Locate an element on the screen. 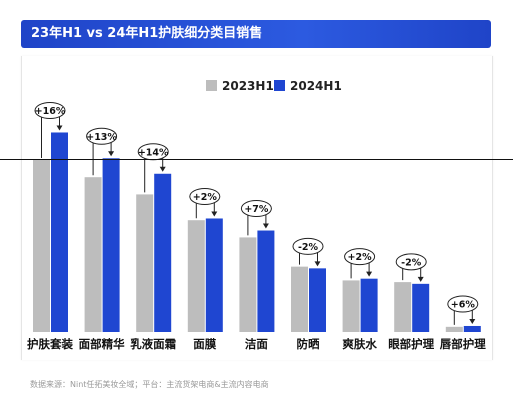 Image resolution: width=513 pixels, height=400 pixels. annotation-label: +7% is located at coordinates (256, 209).